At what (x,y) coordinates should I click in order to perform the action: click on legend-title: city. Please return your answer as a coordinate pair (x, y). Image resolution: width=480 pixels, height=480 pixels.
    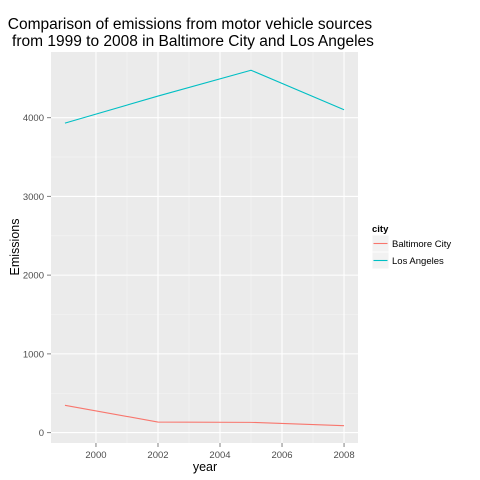
    Looking at the image, I should click on (380, 229).